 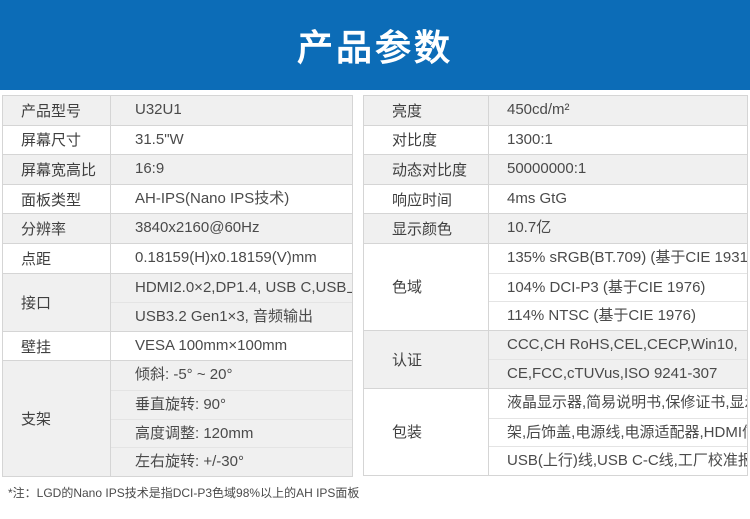 I want to click on spec-label: 显示颜色, so click(x=426, y=228).